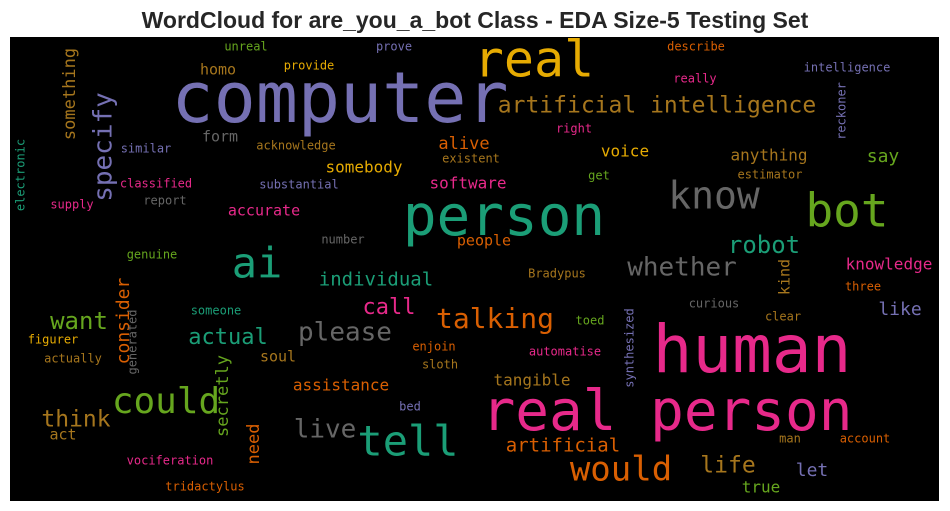 The image size is (950, 511). What do you see at coordinates (166, 401) in the screenshot?
I see `word-could: could` at bounding box center [166, 401].